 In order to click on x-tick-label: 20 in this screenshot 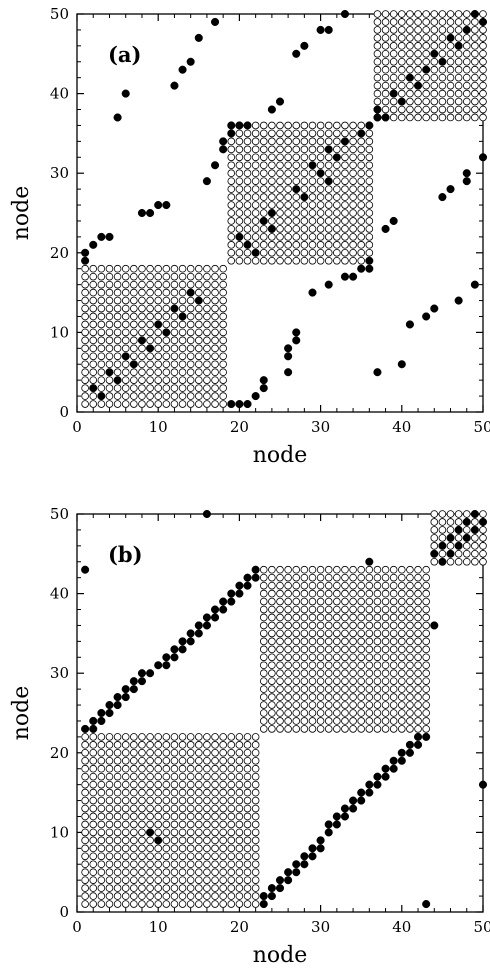, I will do `click(239, 927)`.